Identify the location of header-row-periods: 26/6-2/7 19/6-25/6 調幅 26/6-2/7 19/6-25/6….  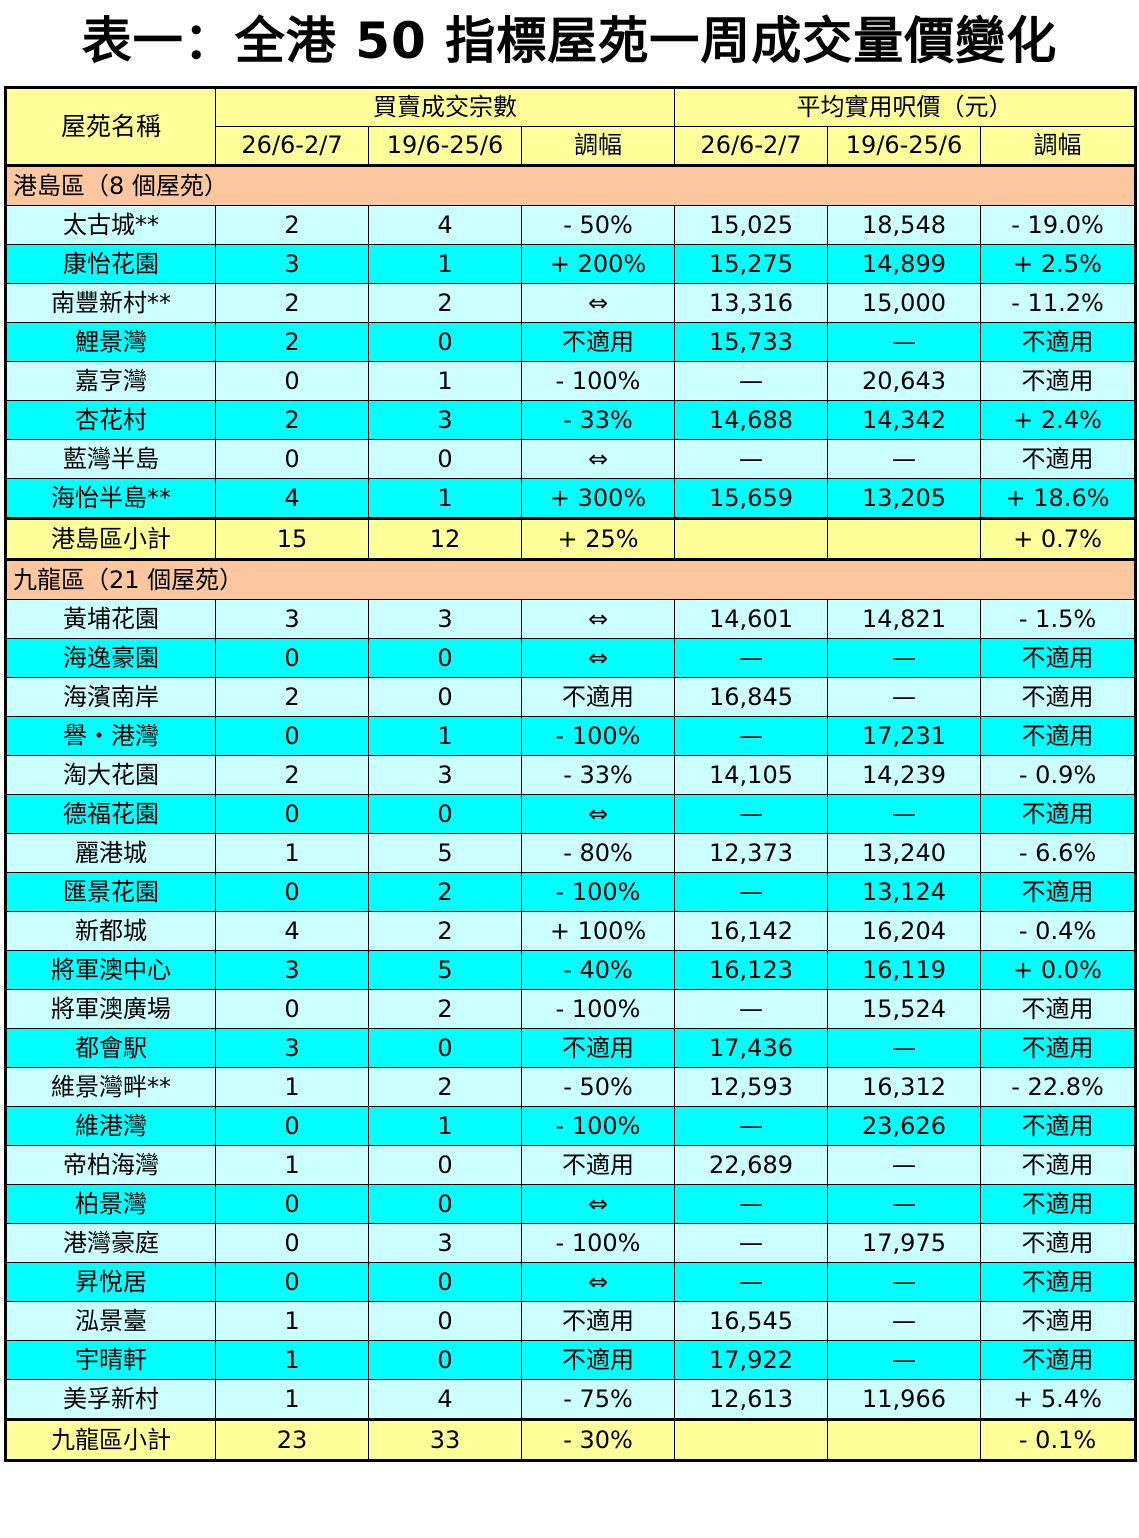
(571, 146).